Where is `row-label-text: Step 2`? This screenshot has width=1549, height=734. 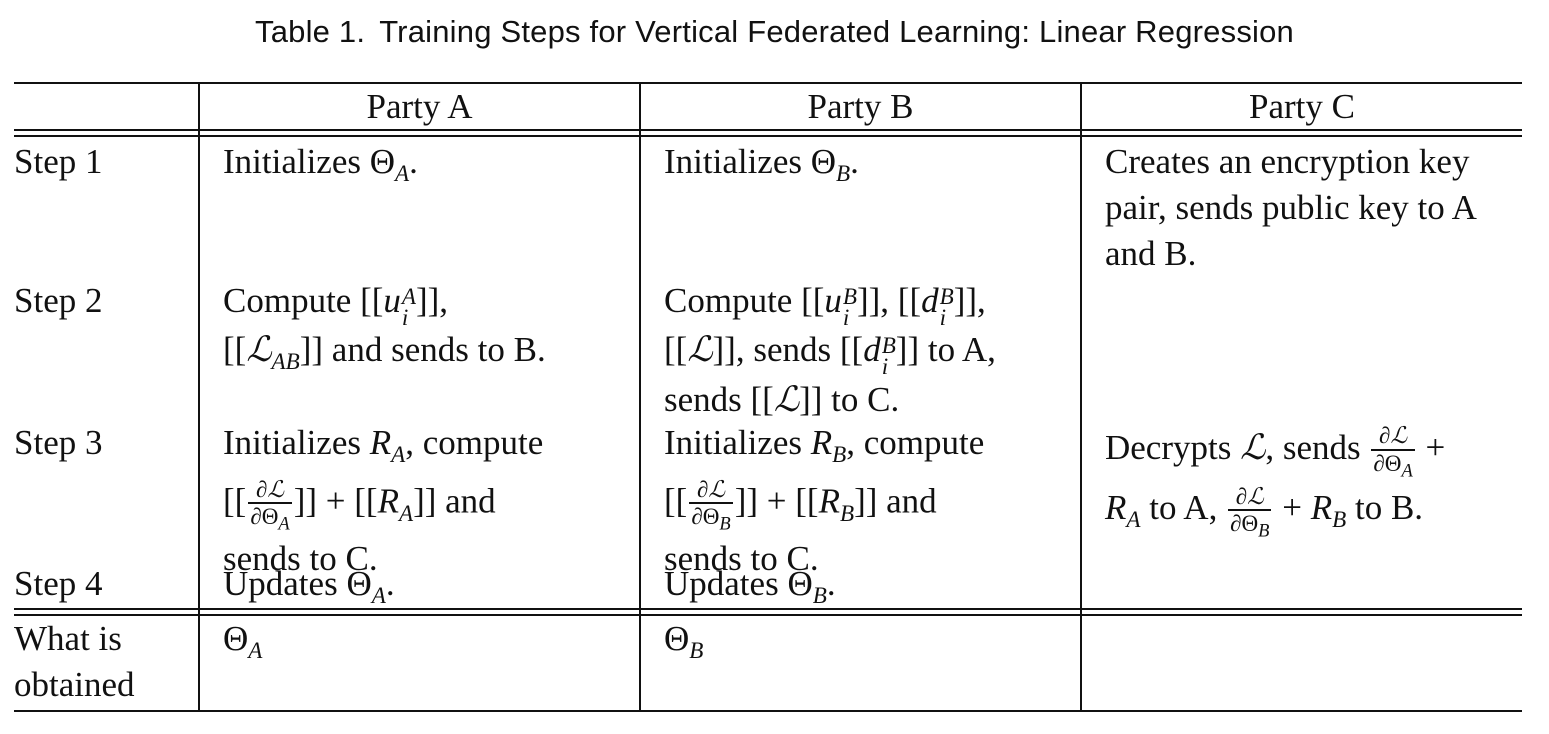 row-label-text: Step 2 is located at coordinates (58, 300).